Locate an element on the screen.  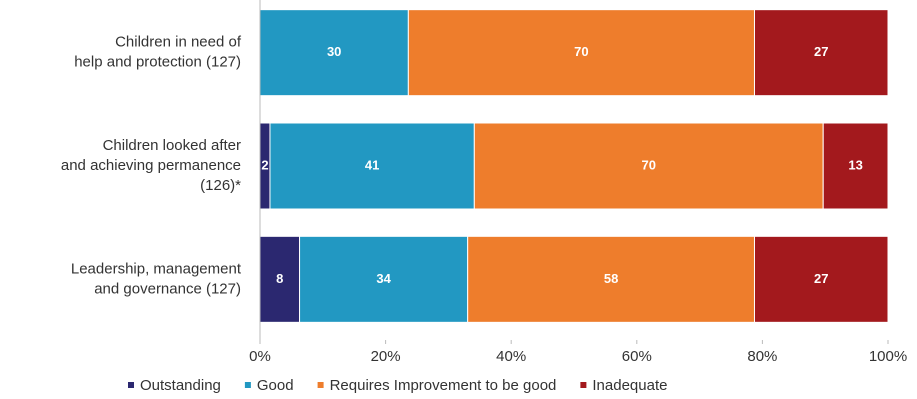
label-line: (126)* is located at coordinates (220, 185).